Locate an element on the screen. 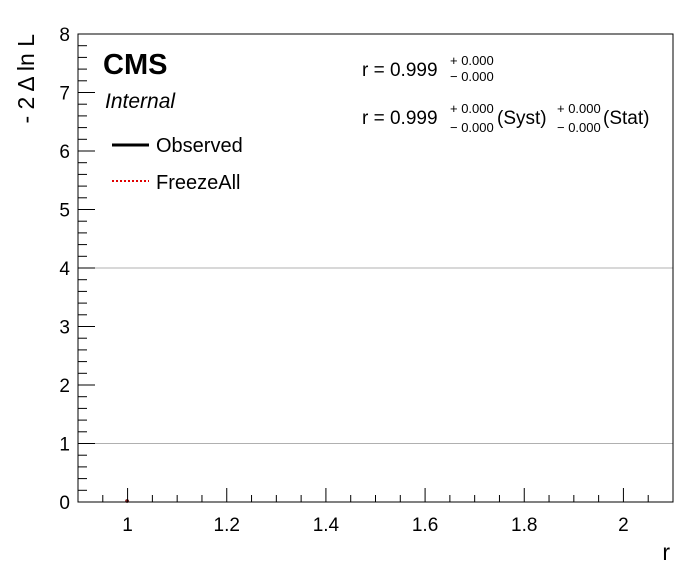 This screenshot has width=696, height=572. experiment-label: CMS is located at coordinates (135, 65).